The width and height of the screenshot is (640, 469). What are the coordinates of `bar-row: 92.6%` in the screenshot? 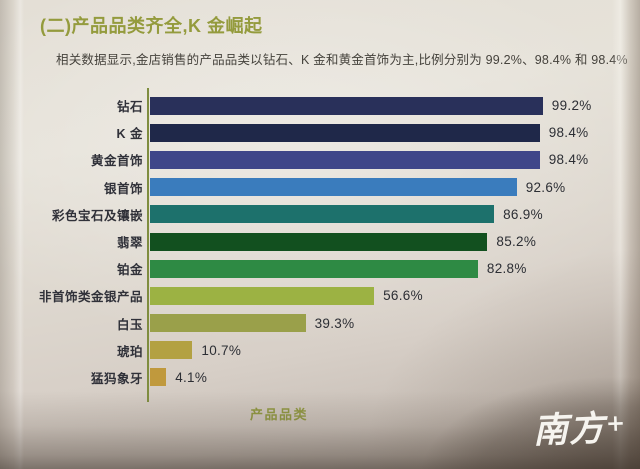 It's located at (390, 187).